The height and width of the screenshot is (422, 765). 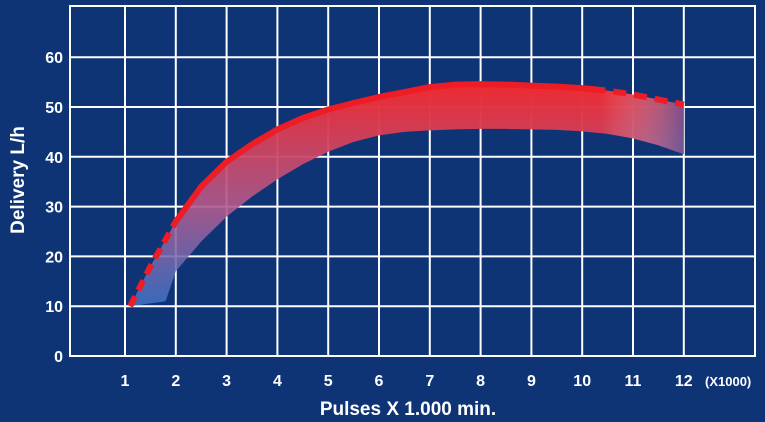 I want to click on x-tick-label: 2, so click(x=175, y=381).